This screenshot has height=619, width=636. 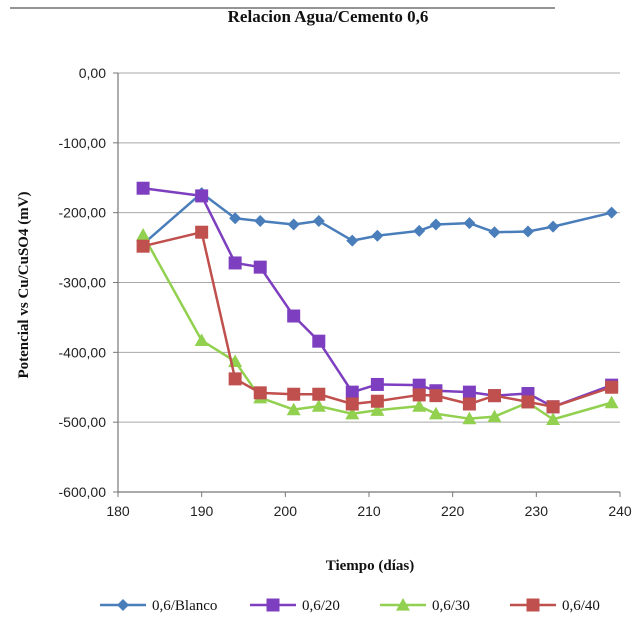 I want to click on y-tick-label: 0,00, so click(x=92, y=73).